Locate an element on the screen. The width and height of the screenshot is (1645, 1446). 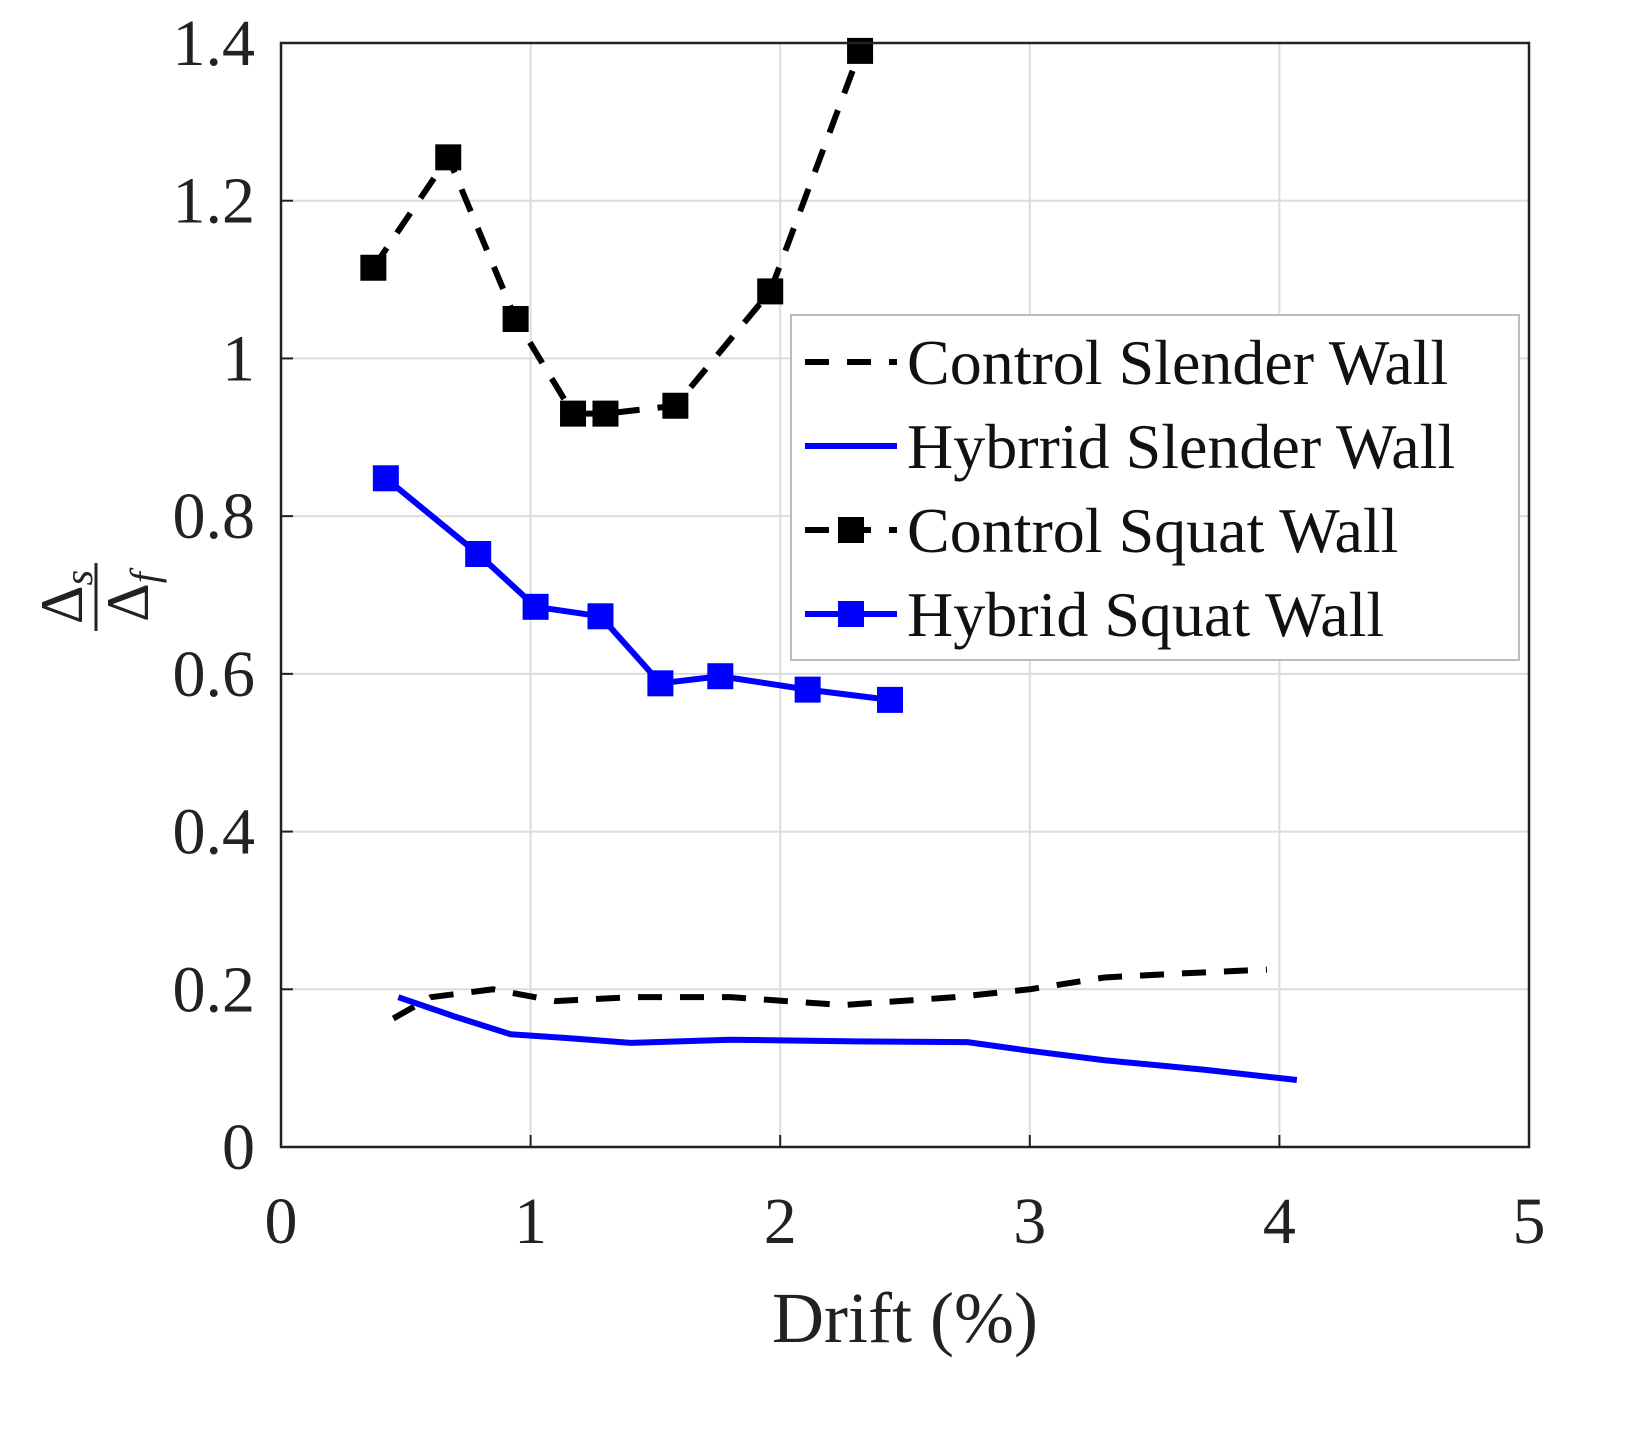
legend-marker-hybrid-squat-wall is located at coordinates (851, 614).